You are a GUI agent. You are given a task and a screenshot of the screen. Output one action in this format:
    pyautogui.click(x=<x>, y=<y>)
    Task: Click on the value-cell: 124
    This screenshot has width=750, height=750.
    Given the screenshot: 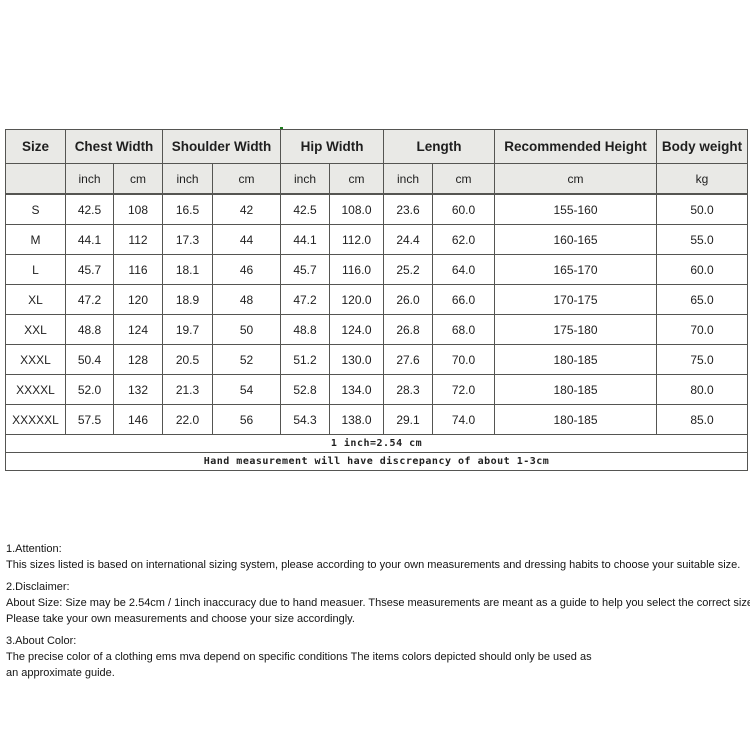 What is the action you would take?
    pyautogui.click(x=138, y=329)
    